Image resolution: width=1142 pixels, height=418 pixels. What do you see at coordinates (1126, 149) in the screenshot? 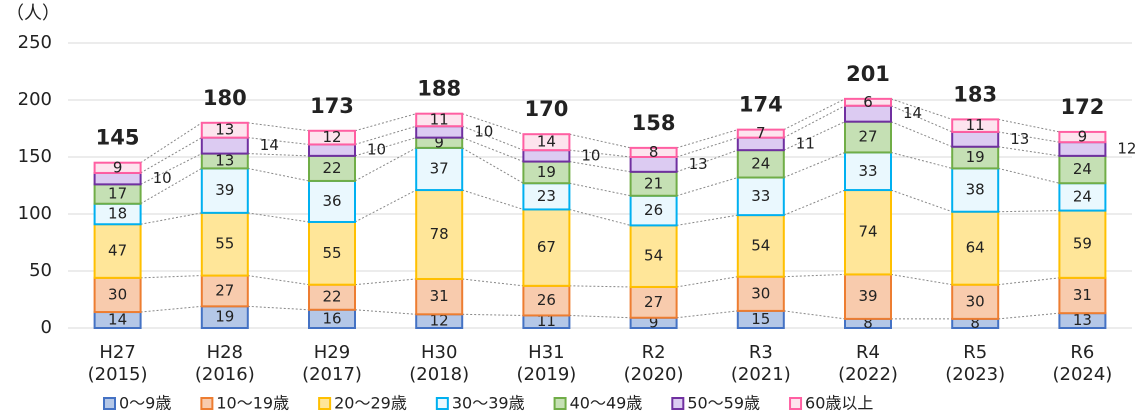
I see `data-label: 12` at bounding box center [1126, 149].